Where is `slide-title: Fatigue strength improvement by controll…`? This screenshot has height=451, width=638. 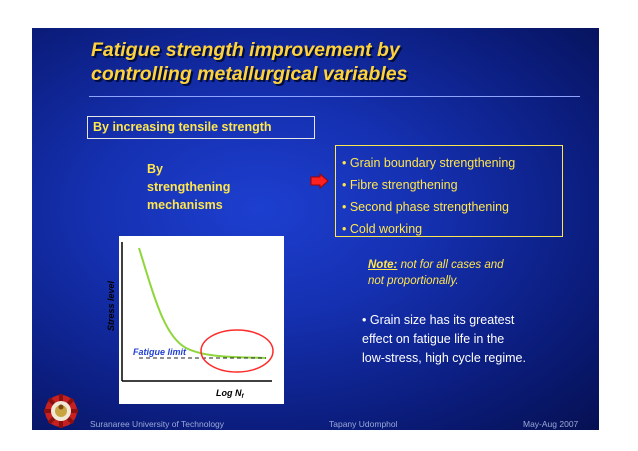
slide-title: Fatigue strength improvement by controll… is located at coordinates (331, 62).